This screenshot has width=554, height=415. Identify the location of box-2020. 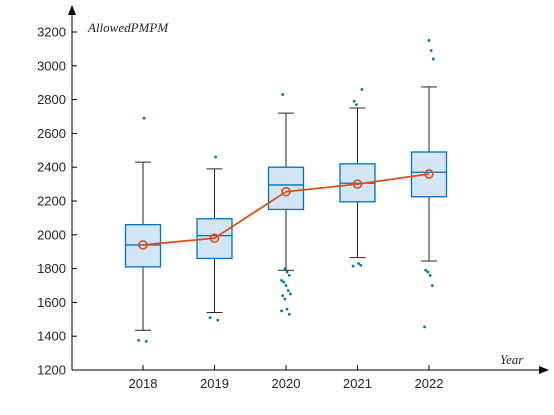
(286, 204).